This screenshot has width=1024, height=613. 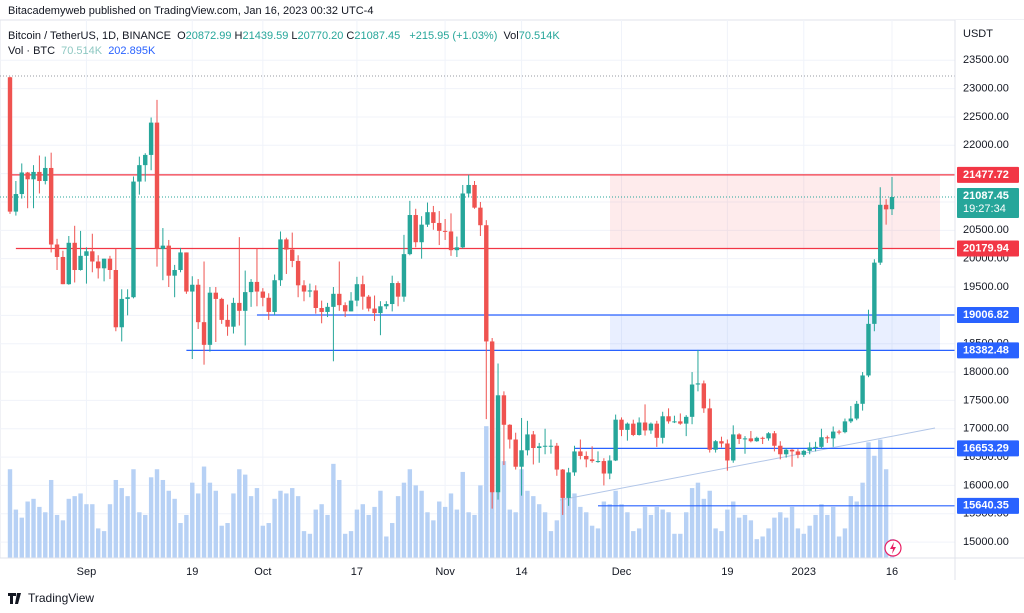 I want to click on countdown: 19:27:34, so click(x=984, y=209).